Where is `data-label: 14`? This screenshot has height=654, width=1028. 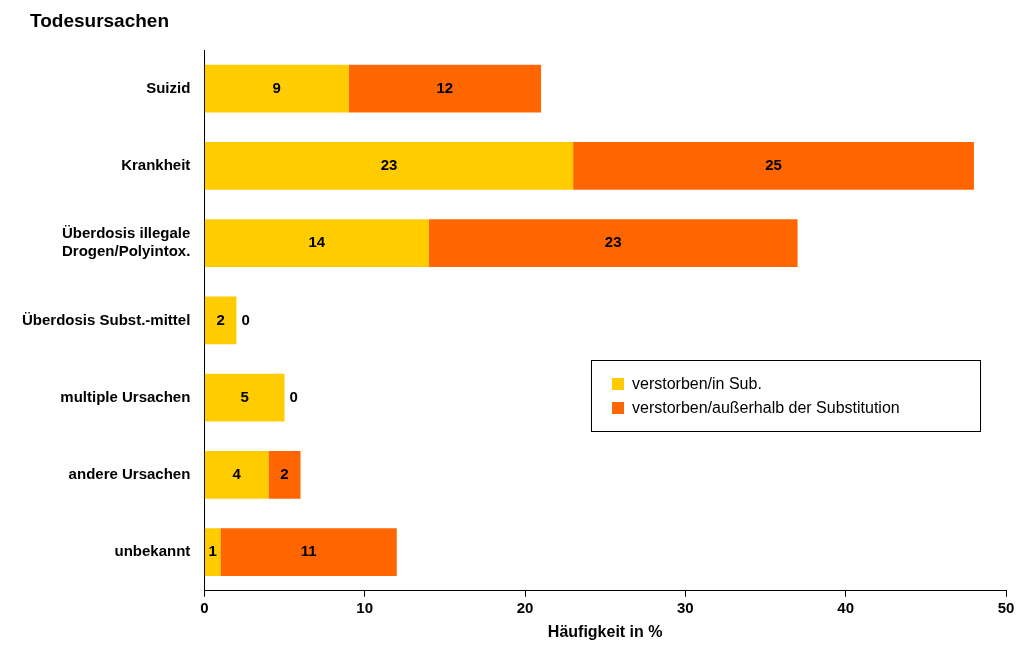 data-label: 14 is located at coordinates (317, 242).